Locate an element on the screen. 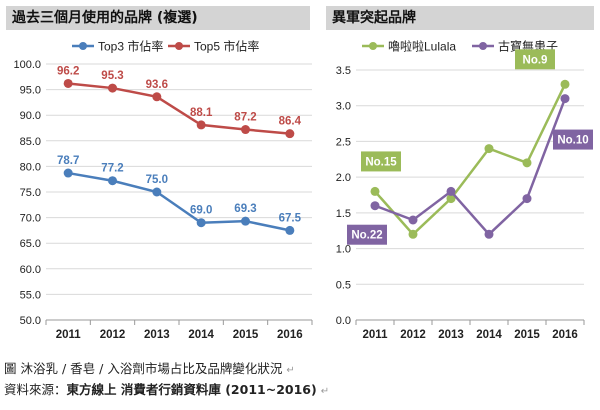 The image size is (600, 410). source-label: 資料來源： is located at coordinates (35, 389).